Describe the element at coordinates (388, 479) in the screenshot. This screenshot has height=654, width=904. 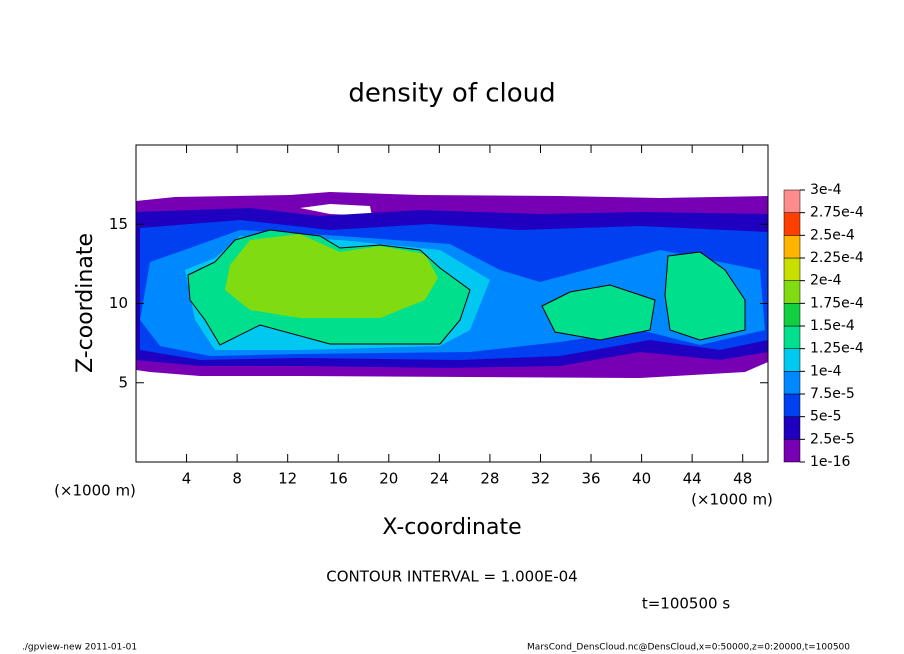
I see `x-tick-label: 20` at that location.